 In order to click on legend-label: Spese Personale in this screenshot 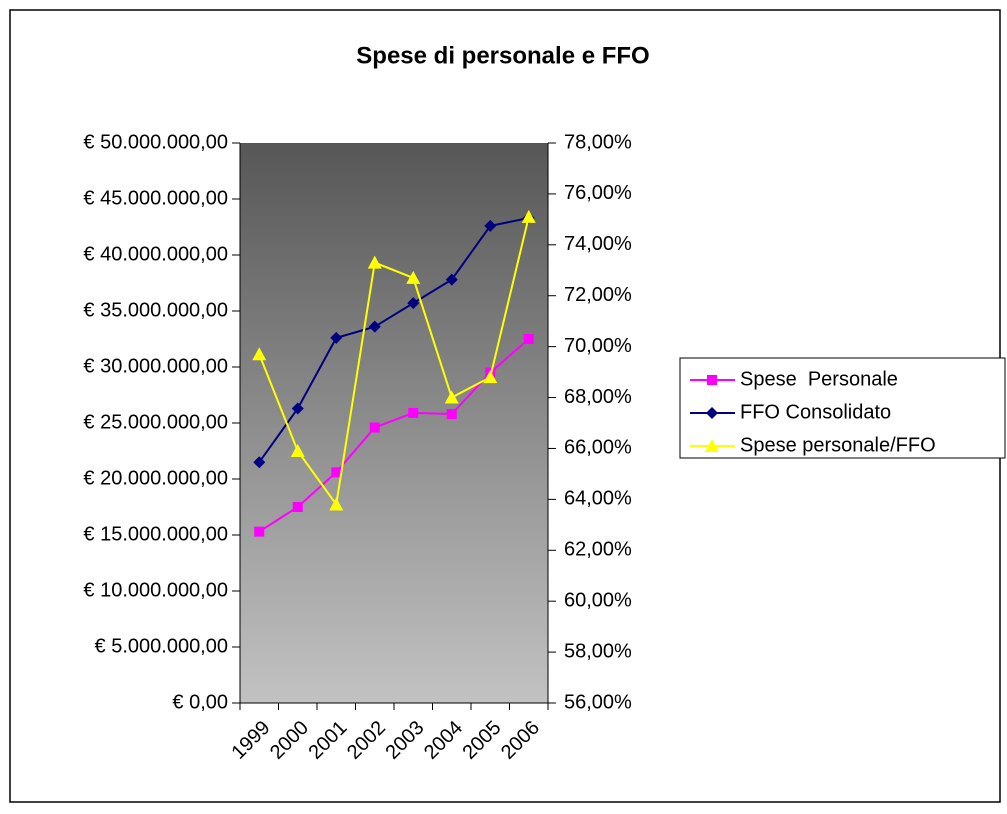, I will do `click(819, 379)`.